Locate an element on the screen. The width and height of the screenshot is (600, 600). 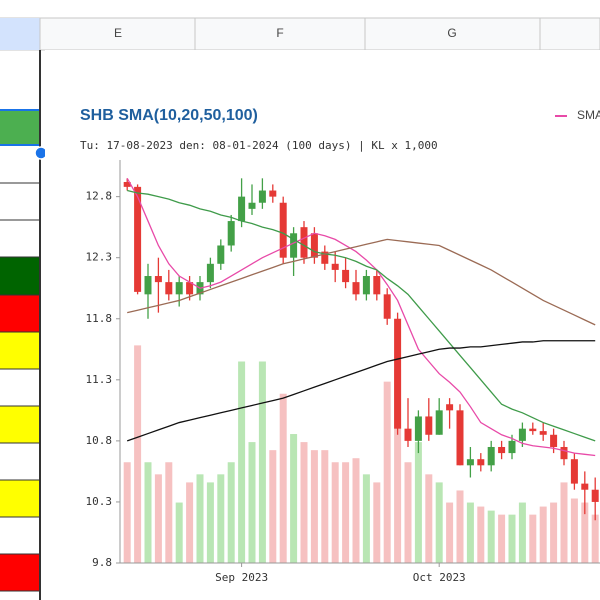
column-header-bar is located at coordinates (300, 34).